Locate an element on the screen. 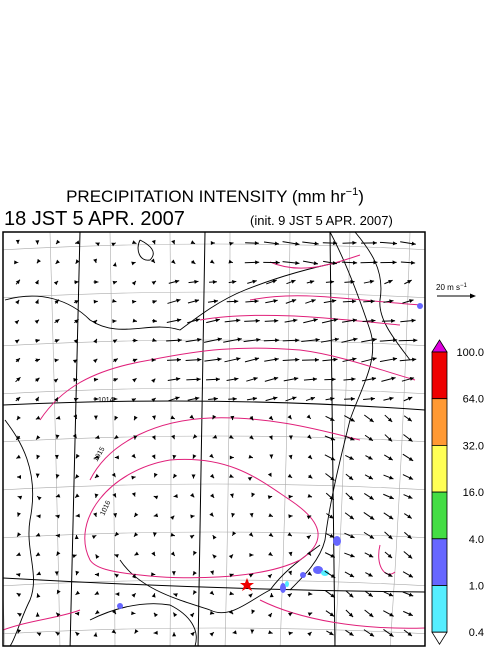  isobar-label: 1015 is located at coordinates (100, 454).